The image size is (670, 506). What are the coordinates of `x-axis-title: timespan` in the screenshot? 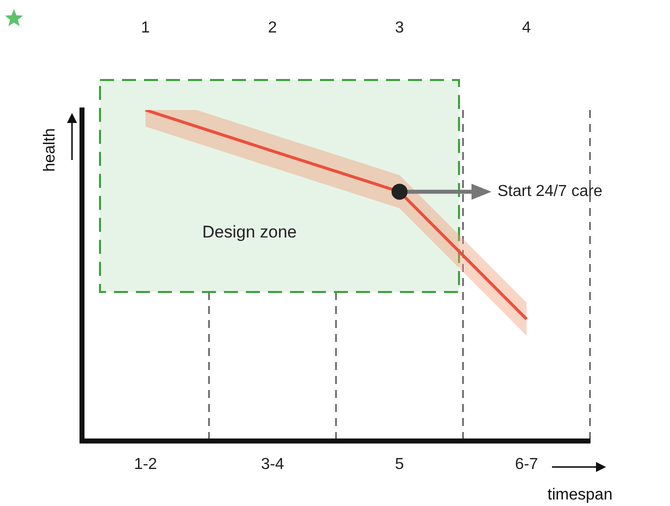 It's located at (580, 495).